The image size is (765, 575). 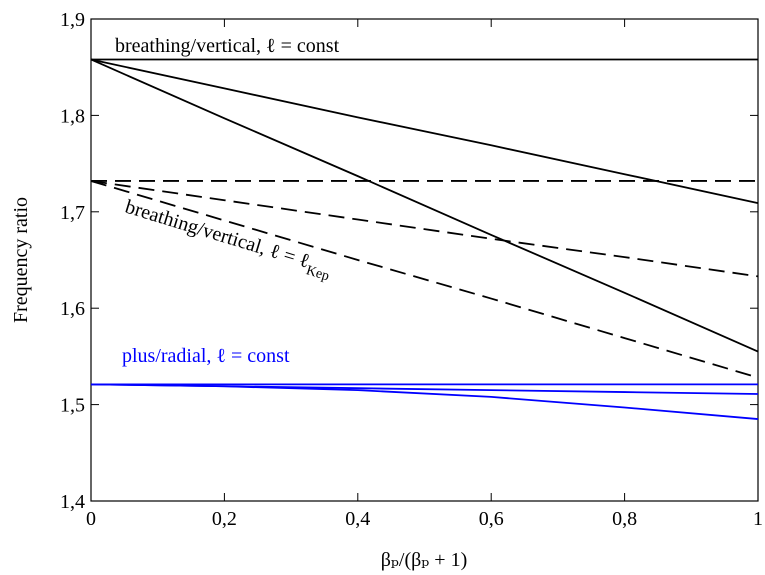 What do you see at coordinates (758, 519) in the screenshot?
I see `x-tick-label: 1` at bounding box center [758, 519].